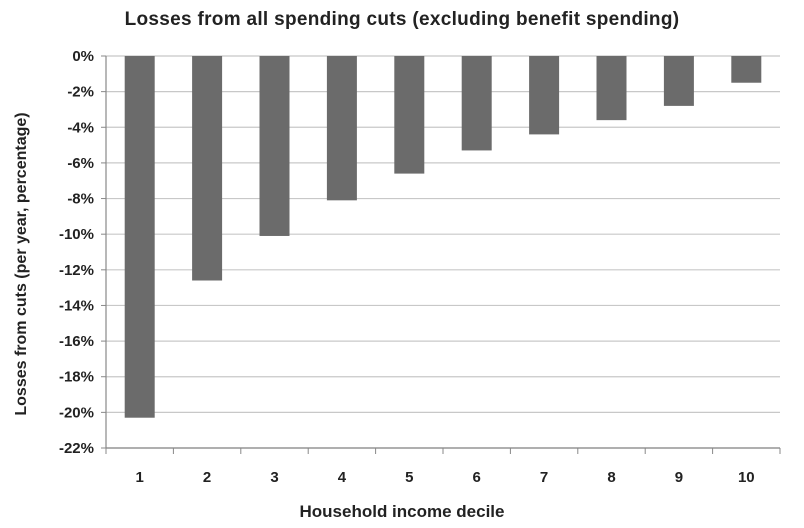  Describe the element at coordinates (76, 305) in the screenshot. I see `y-tick-label: -14%` at that location.